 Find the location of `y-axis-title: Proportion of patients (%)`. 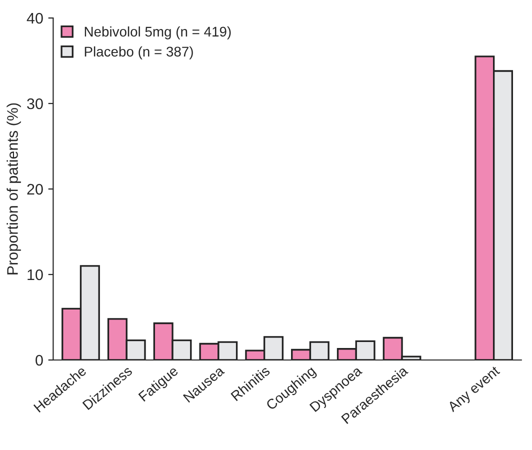

y-axis-title: Proportion of patients (%) is located at coordinates (13, 188).